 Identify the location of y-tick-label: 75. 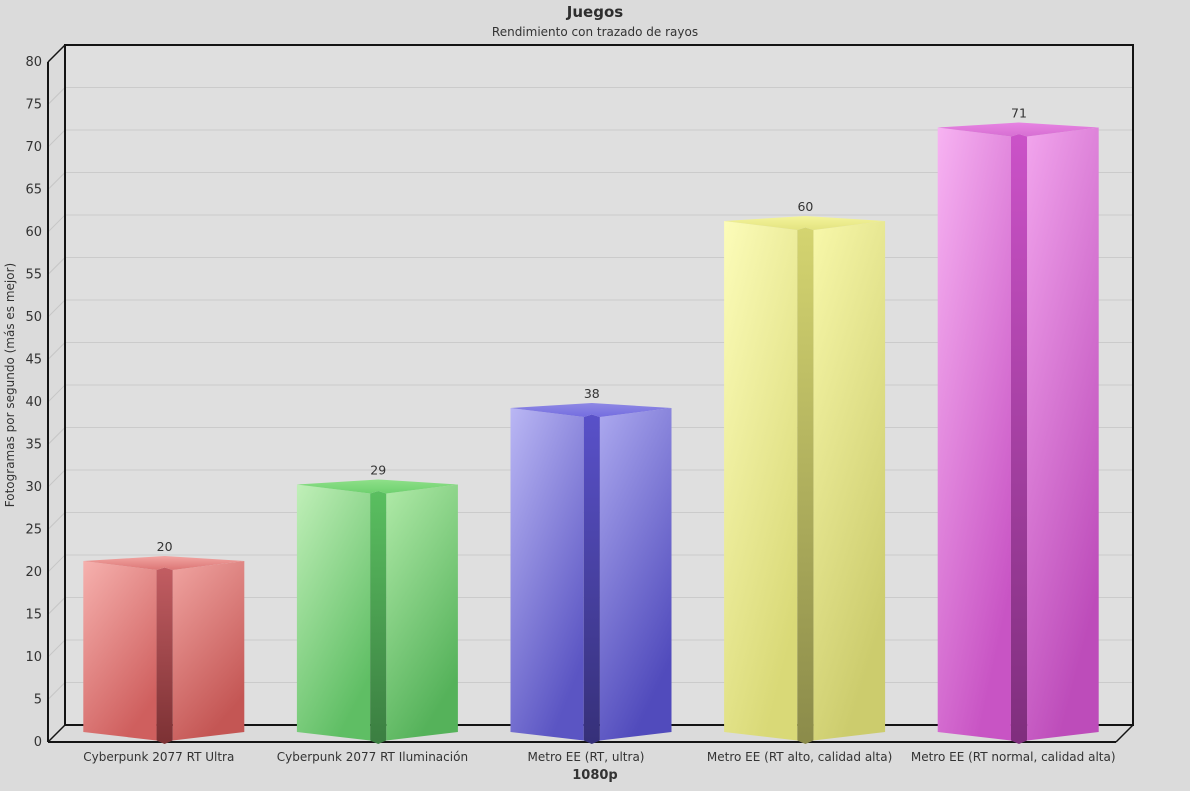
(33, 105).